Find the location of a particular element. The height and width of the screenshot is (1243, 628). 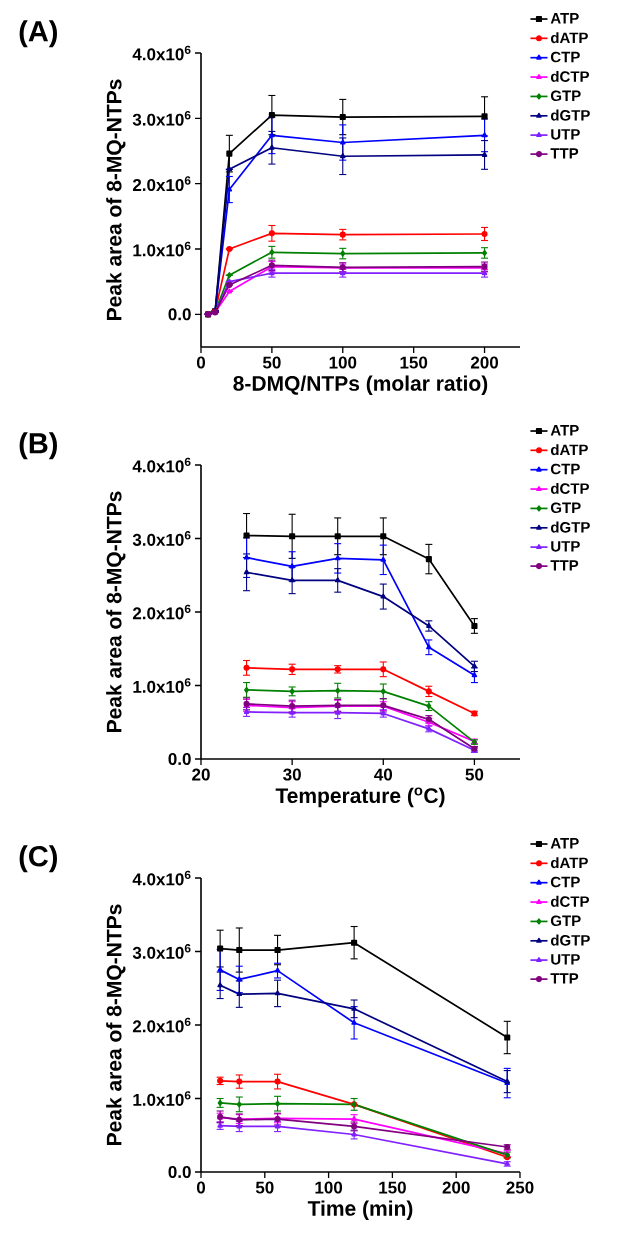

x-tick-label: 40 is located at coordinates (383, 774).